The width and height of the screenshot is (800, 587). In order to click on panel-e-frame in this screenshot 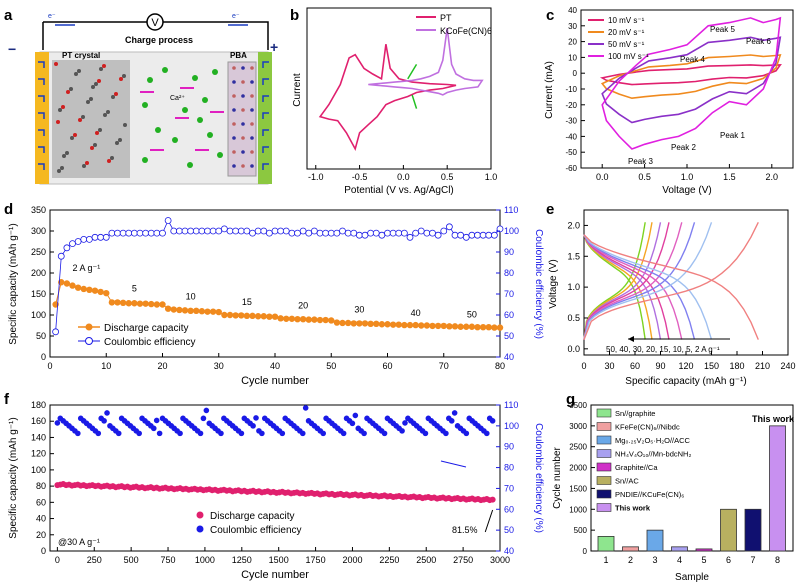, I will do `click(686, 282)`.